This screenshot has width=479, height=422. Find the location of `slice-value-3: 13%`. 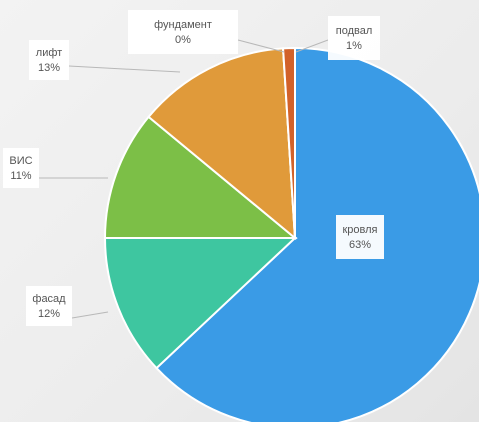

slice-value-3: 13% is located at coordinates (49, 68).